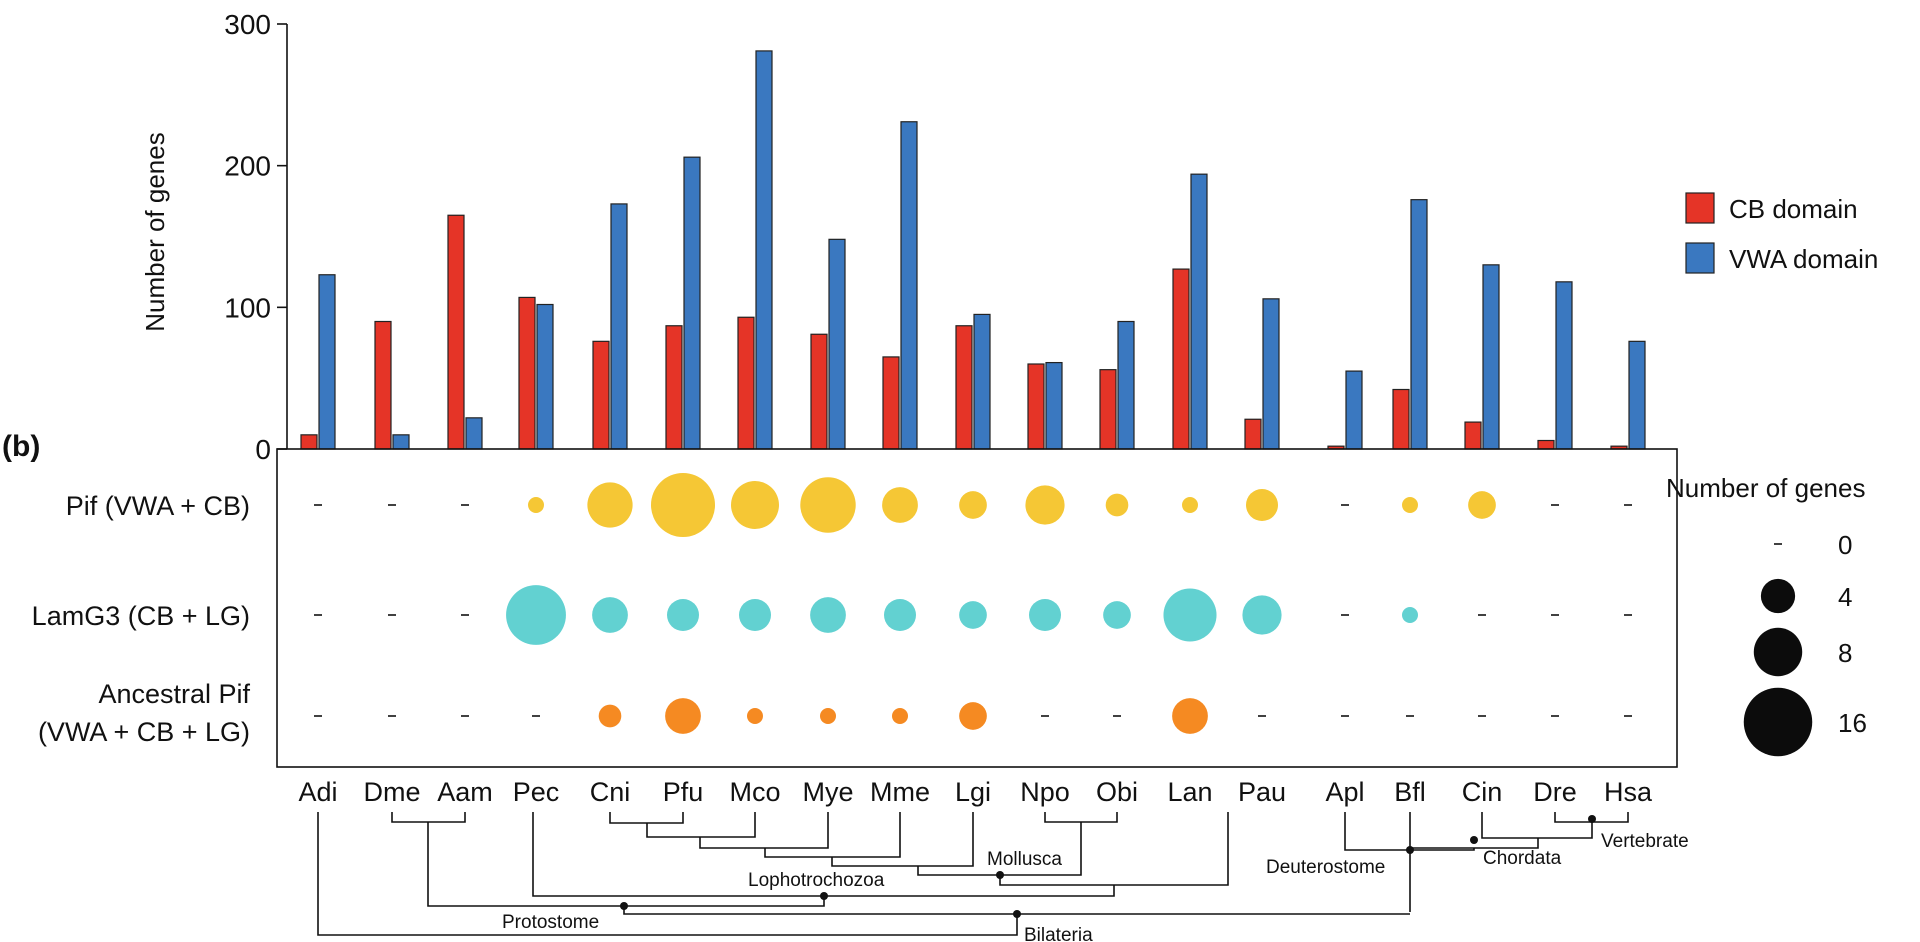 This screenshot has width=1920, height=942. Describe the element at coordinates (1036, 406) in the screenshot. I see `bar-cb-npo` at that location.